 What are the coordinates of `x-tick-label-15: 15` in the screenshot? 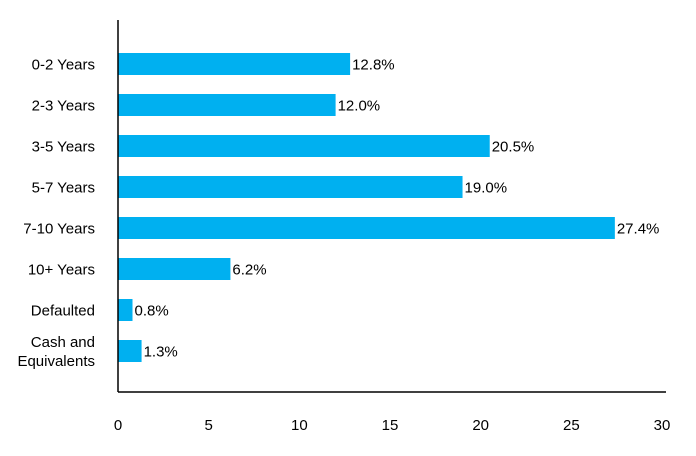 It's located at (390, 425).